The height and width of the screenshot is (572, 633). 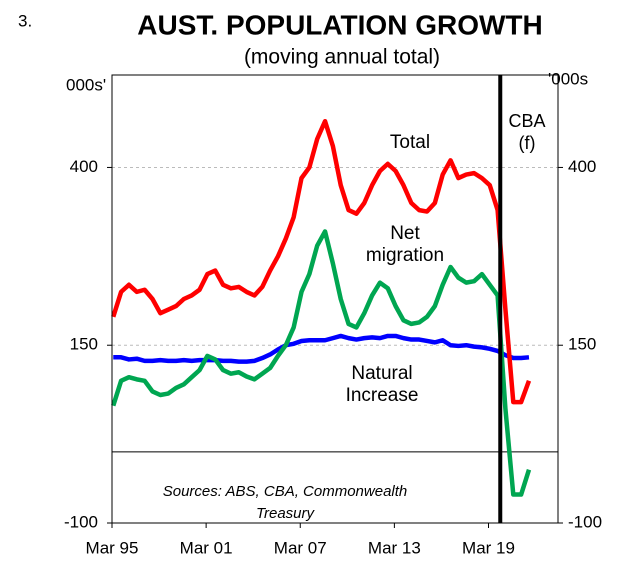 I want to click on y-axis-label: 000s', so click(x=86, y=84).